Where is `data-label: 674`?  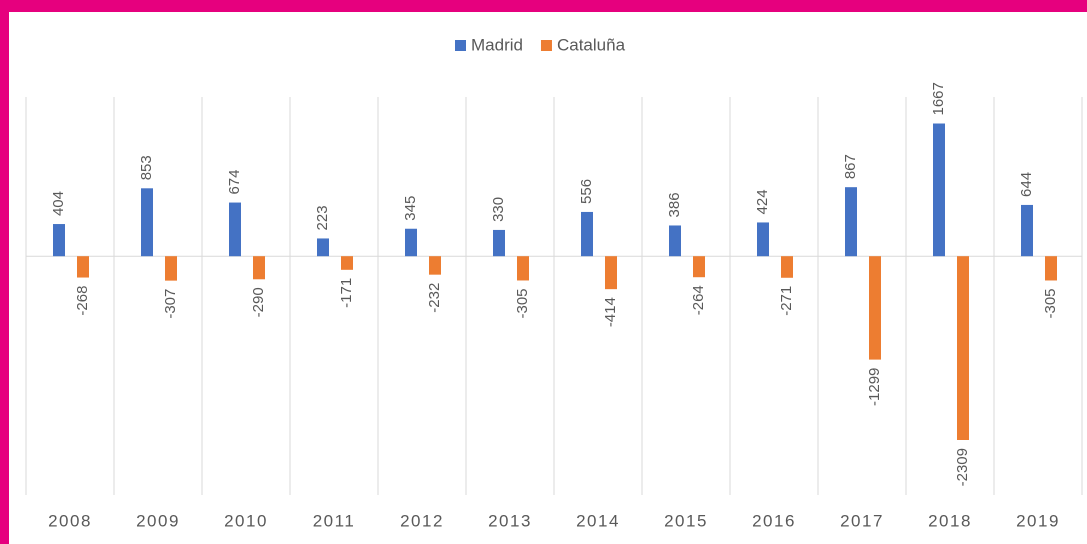
data-label: 674 is located at coordinates (234, 182).